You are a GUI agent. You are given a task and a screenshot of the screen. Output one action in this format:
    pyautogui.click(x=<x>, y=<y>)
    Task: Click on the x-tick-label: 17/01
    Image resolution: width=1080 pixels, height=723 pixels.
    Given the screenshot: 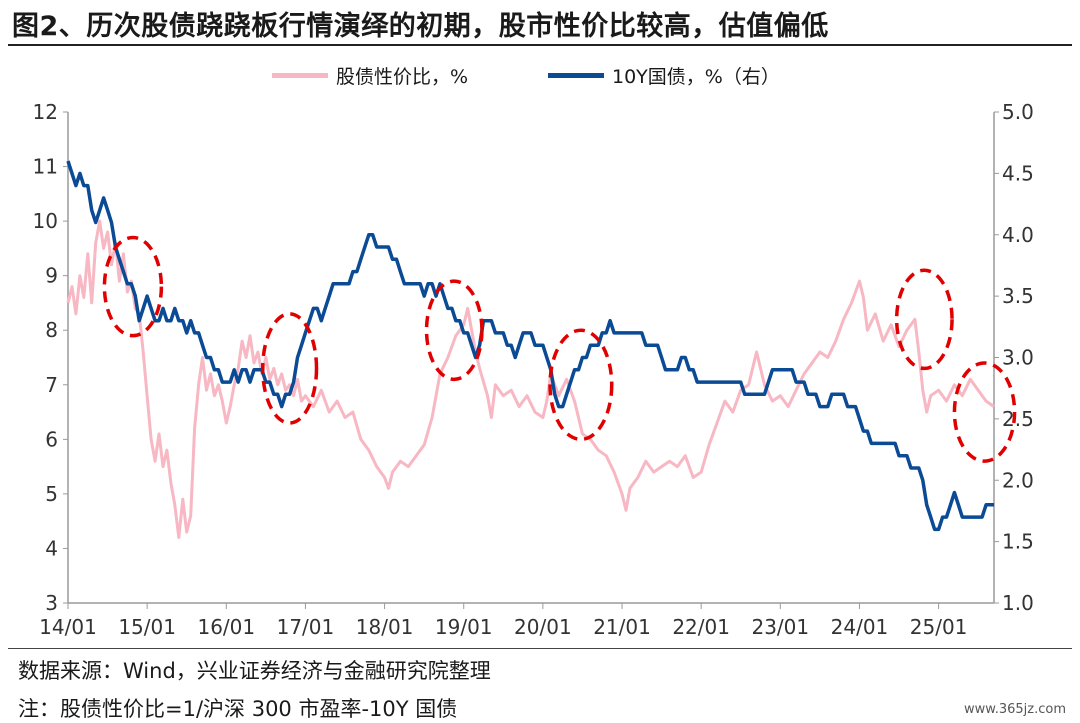 What is the action you would take?
    pyautogui.click(x=306, y=627)
    